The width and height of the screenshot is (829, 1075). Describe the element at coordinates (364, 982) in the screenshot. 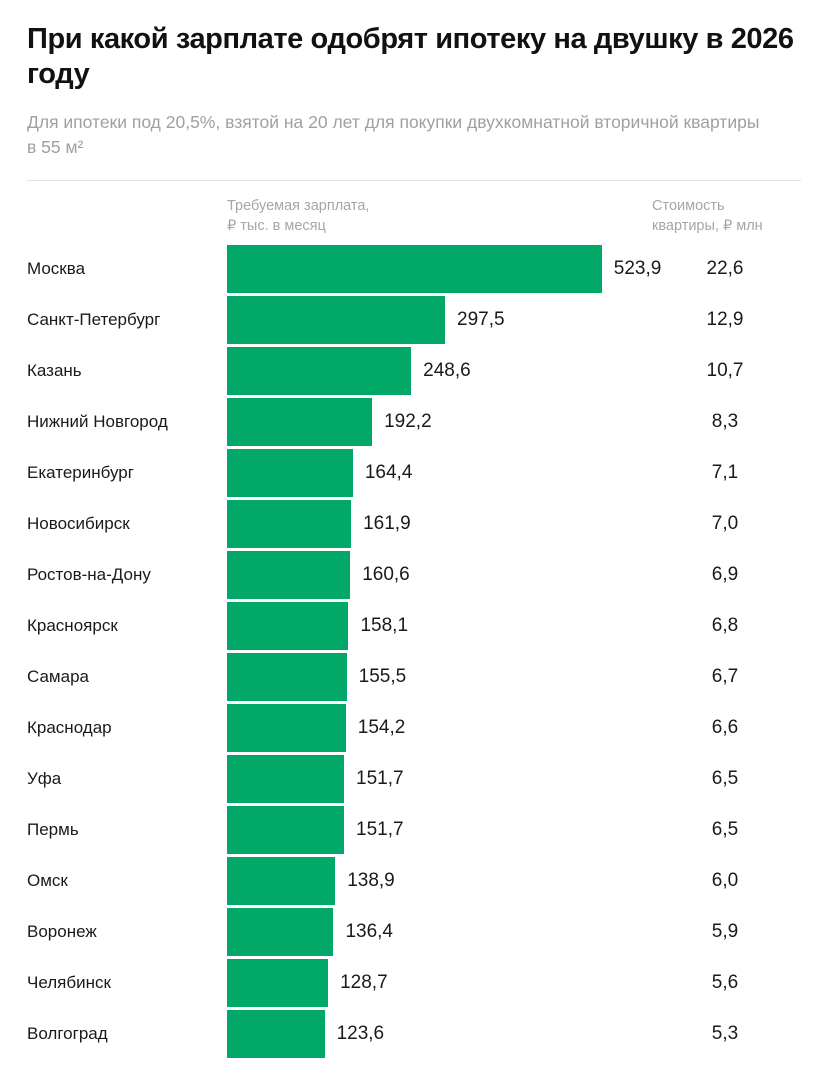

I see `salary-value-label: 128,7` at that location.